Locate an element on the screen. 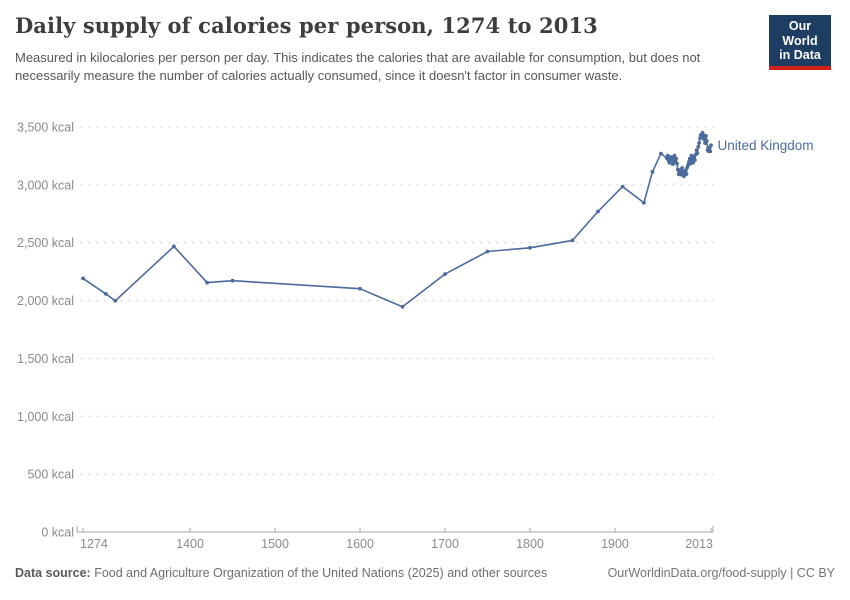 This screenshot has width=850, height=600. license-link: OurWorldinData.org/food-supply | CC BY is located at coordinates (721, 573).